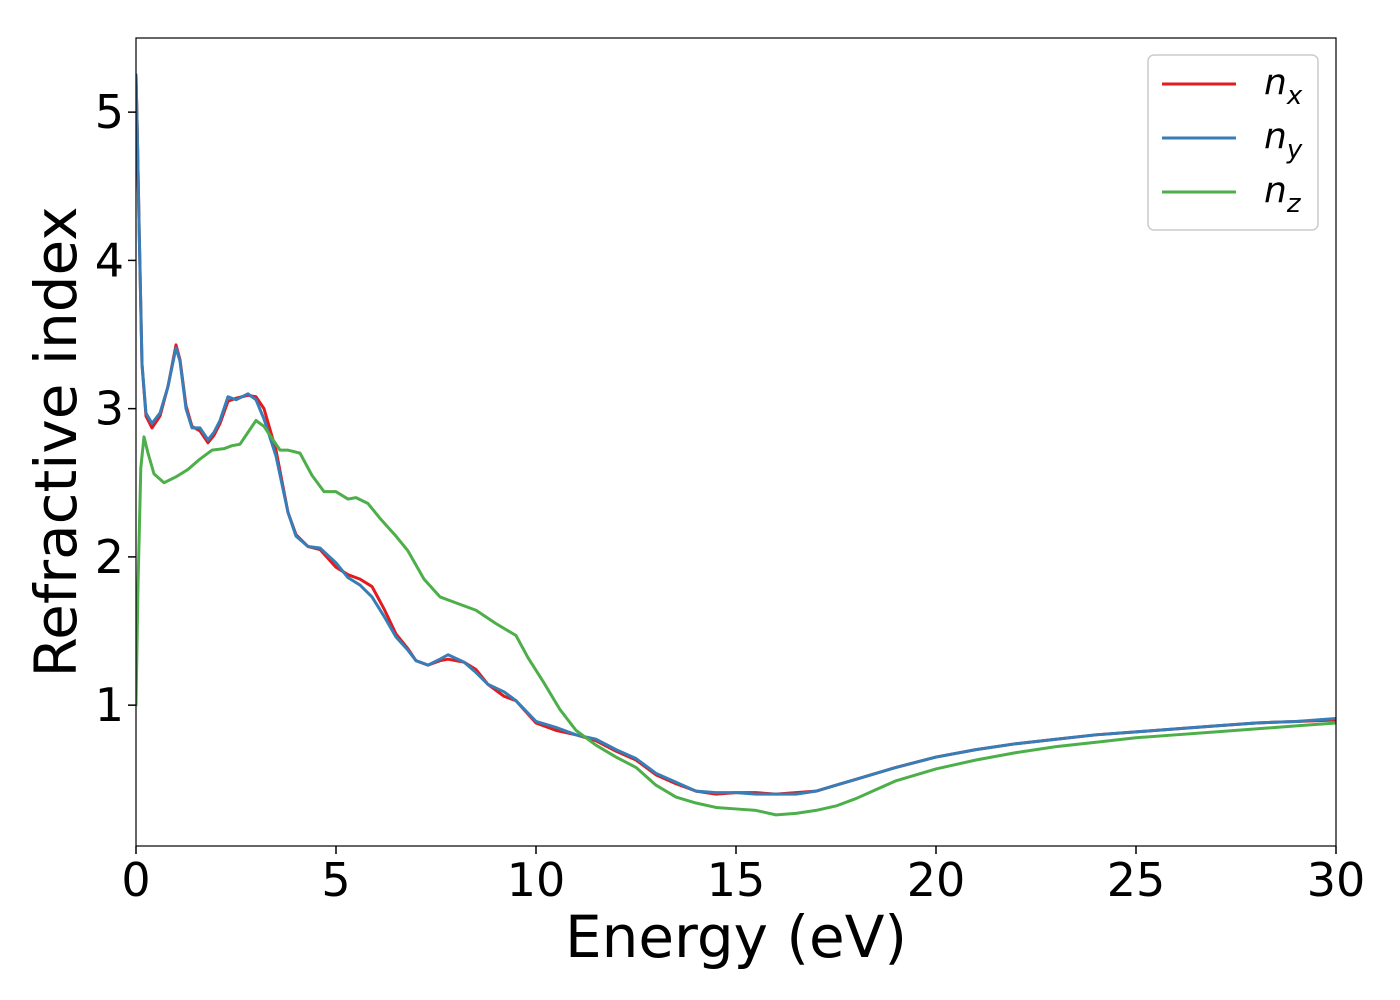 The height and width of the screenshot is (1000, 1400). What do you see at coordinates (109, 260) in the screenshot?
I see `y-tick-label: 4` at bounding box center [109, 260].